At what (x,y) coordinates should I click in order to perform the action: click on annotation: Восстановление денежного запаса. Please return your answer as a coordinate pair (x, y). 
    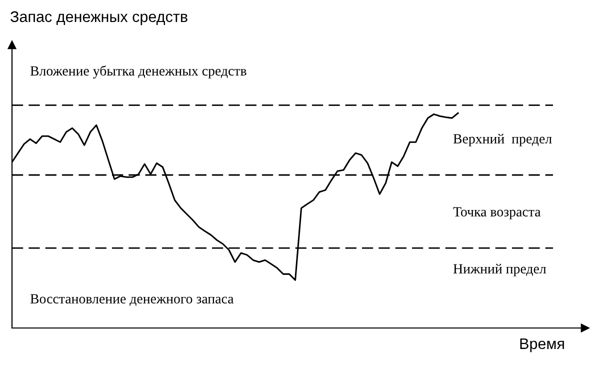
    Looking at the image, I should click on (132, 300).